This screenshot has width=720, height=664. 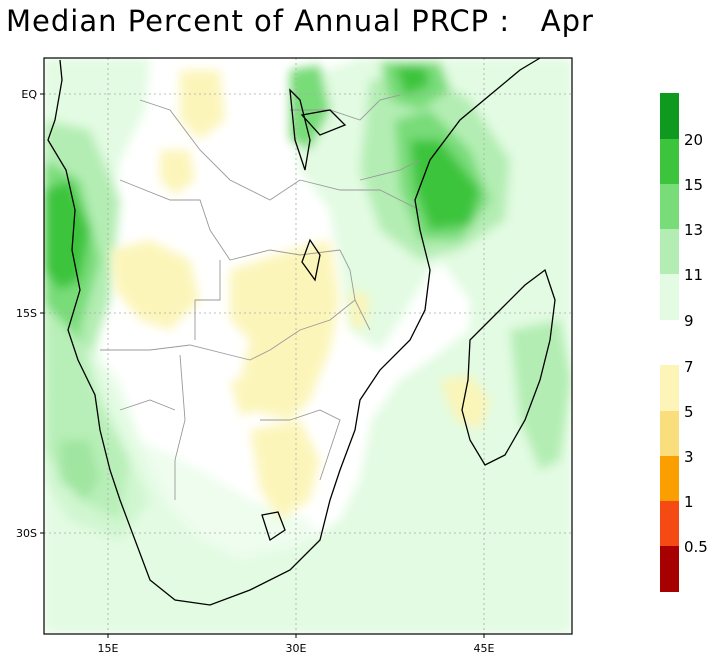 I want to click on colorbar-dry-label-1: 1, so click(x=689, y=502).